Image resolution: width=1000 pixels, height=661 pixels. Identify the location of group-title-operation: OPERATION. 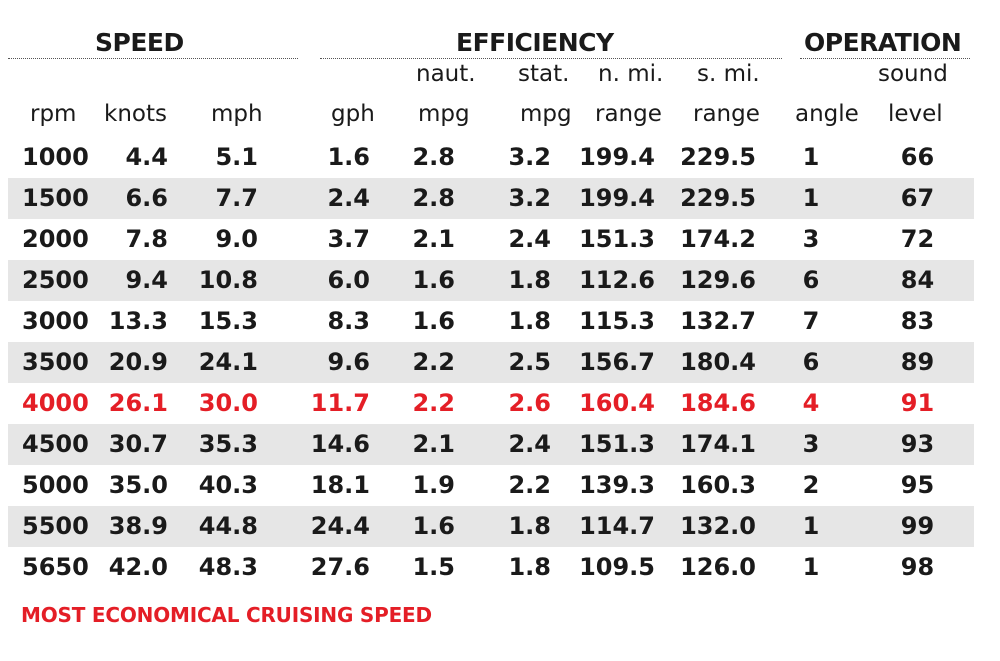
(883, 44).